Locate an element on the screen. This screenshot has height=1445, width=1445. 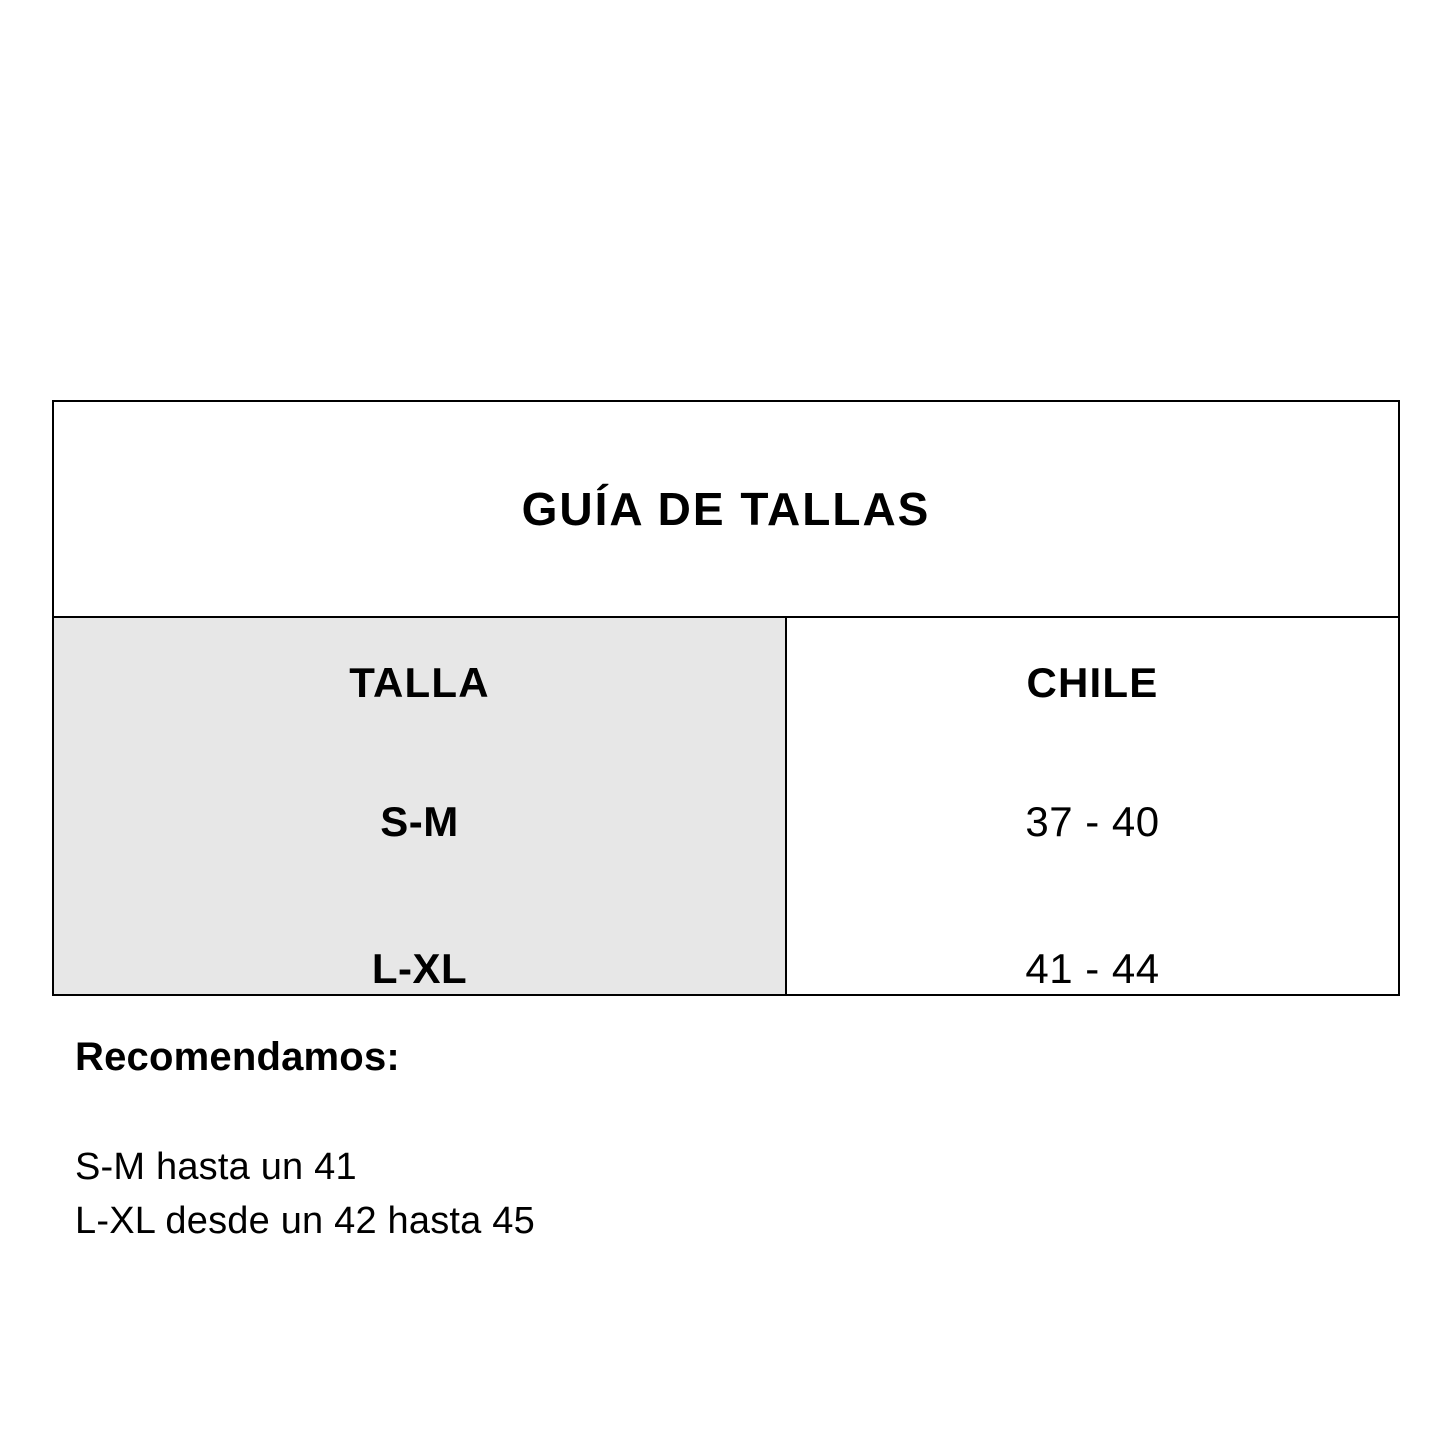
table-title: GUÍA DE TALLAS is located at coordinates (726, 509).